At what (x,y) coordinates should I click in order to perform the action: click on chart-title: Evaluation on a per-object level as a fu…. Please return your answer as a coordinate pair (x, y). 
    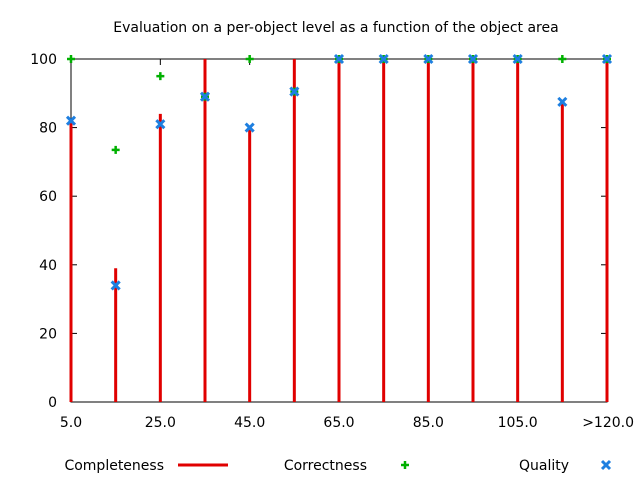
    Looking at the image, I should click on (335, 28).